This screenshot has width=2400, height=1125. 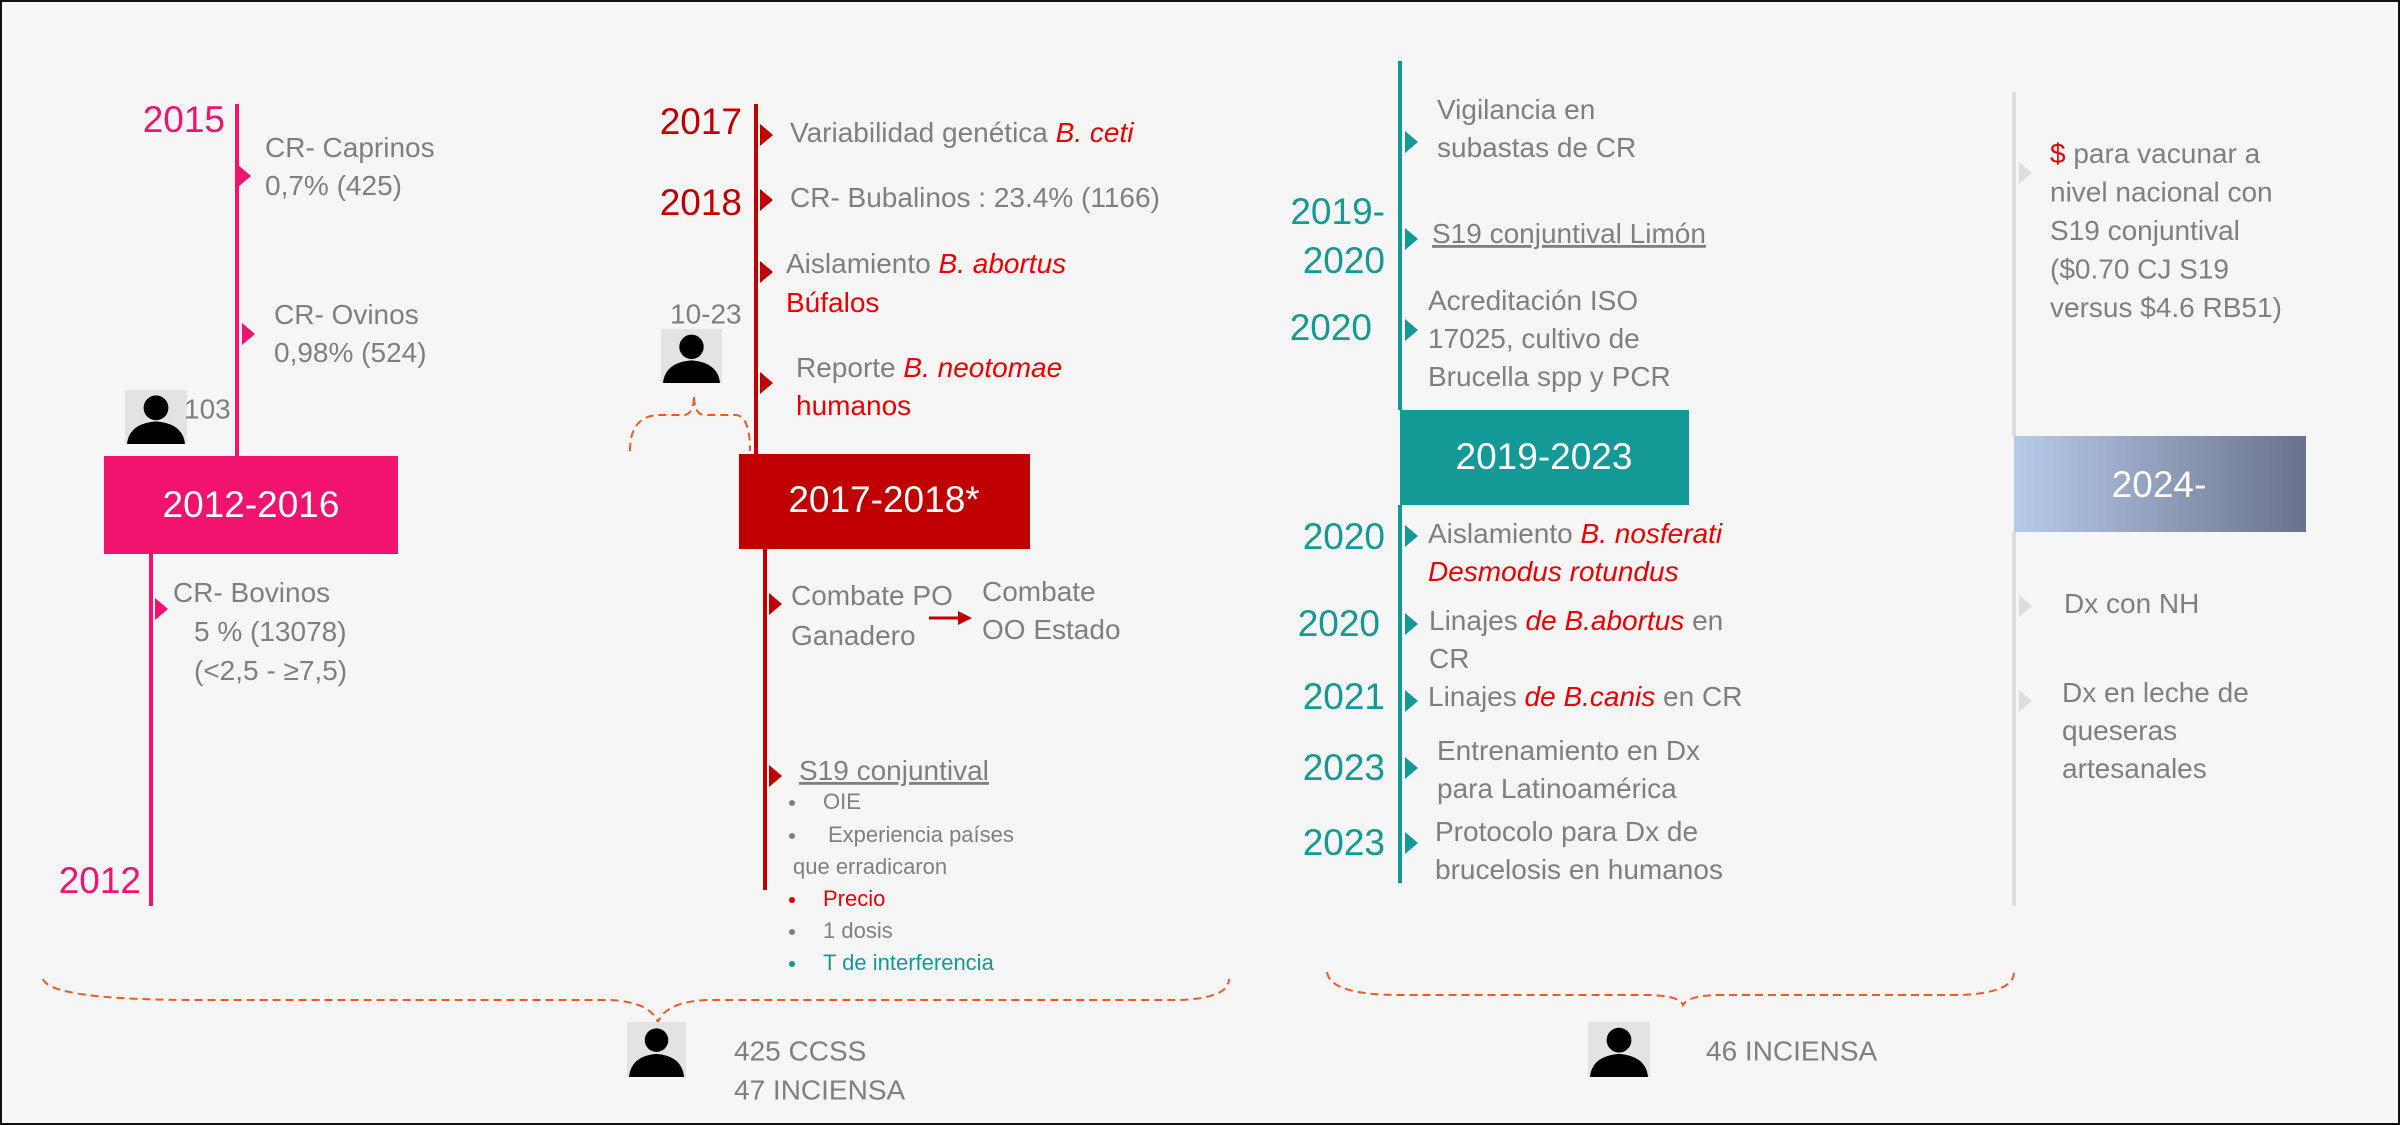 I want to click on event-text: nivel nacional con, so click(x=2161, y=192).